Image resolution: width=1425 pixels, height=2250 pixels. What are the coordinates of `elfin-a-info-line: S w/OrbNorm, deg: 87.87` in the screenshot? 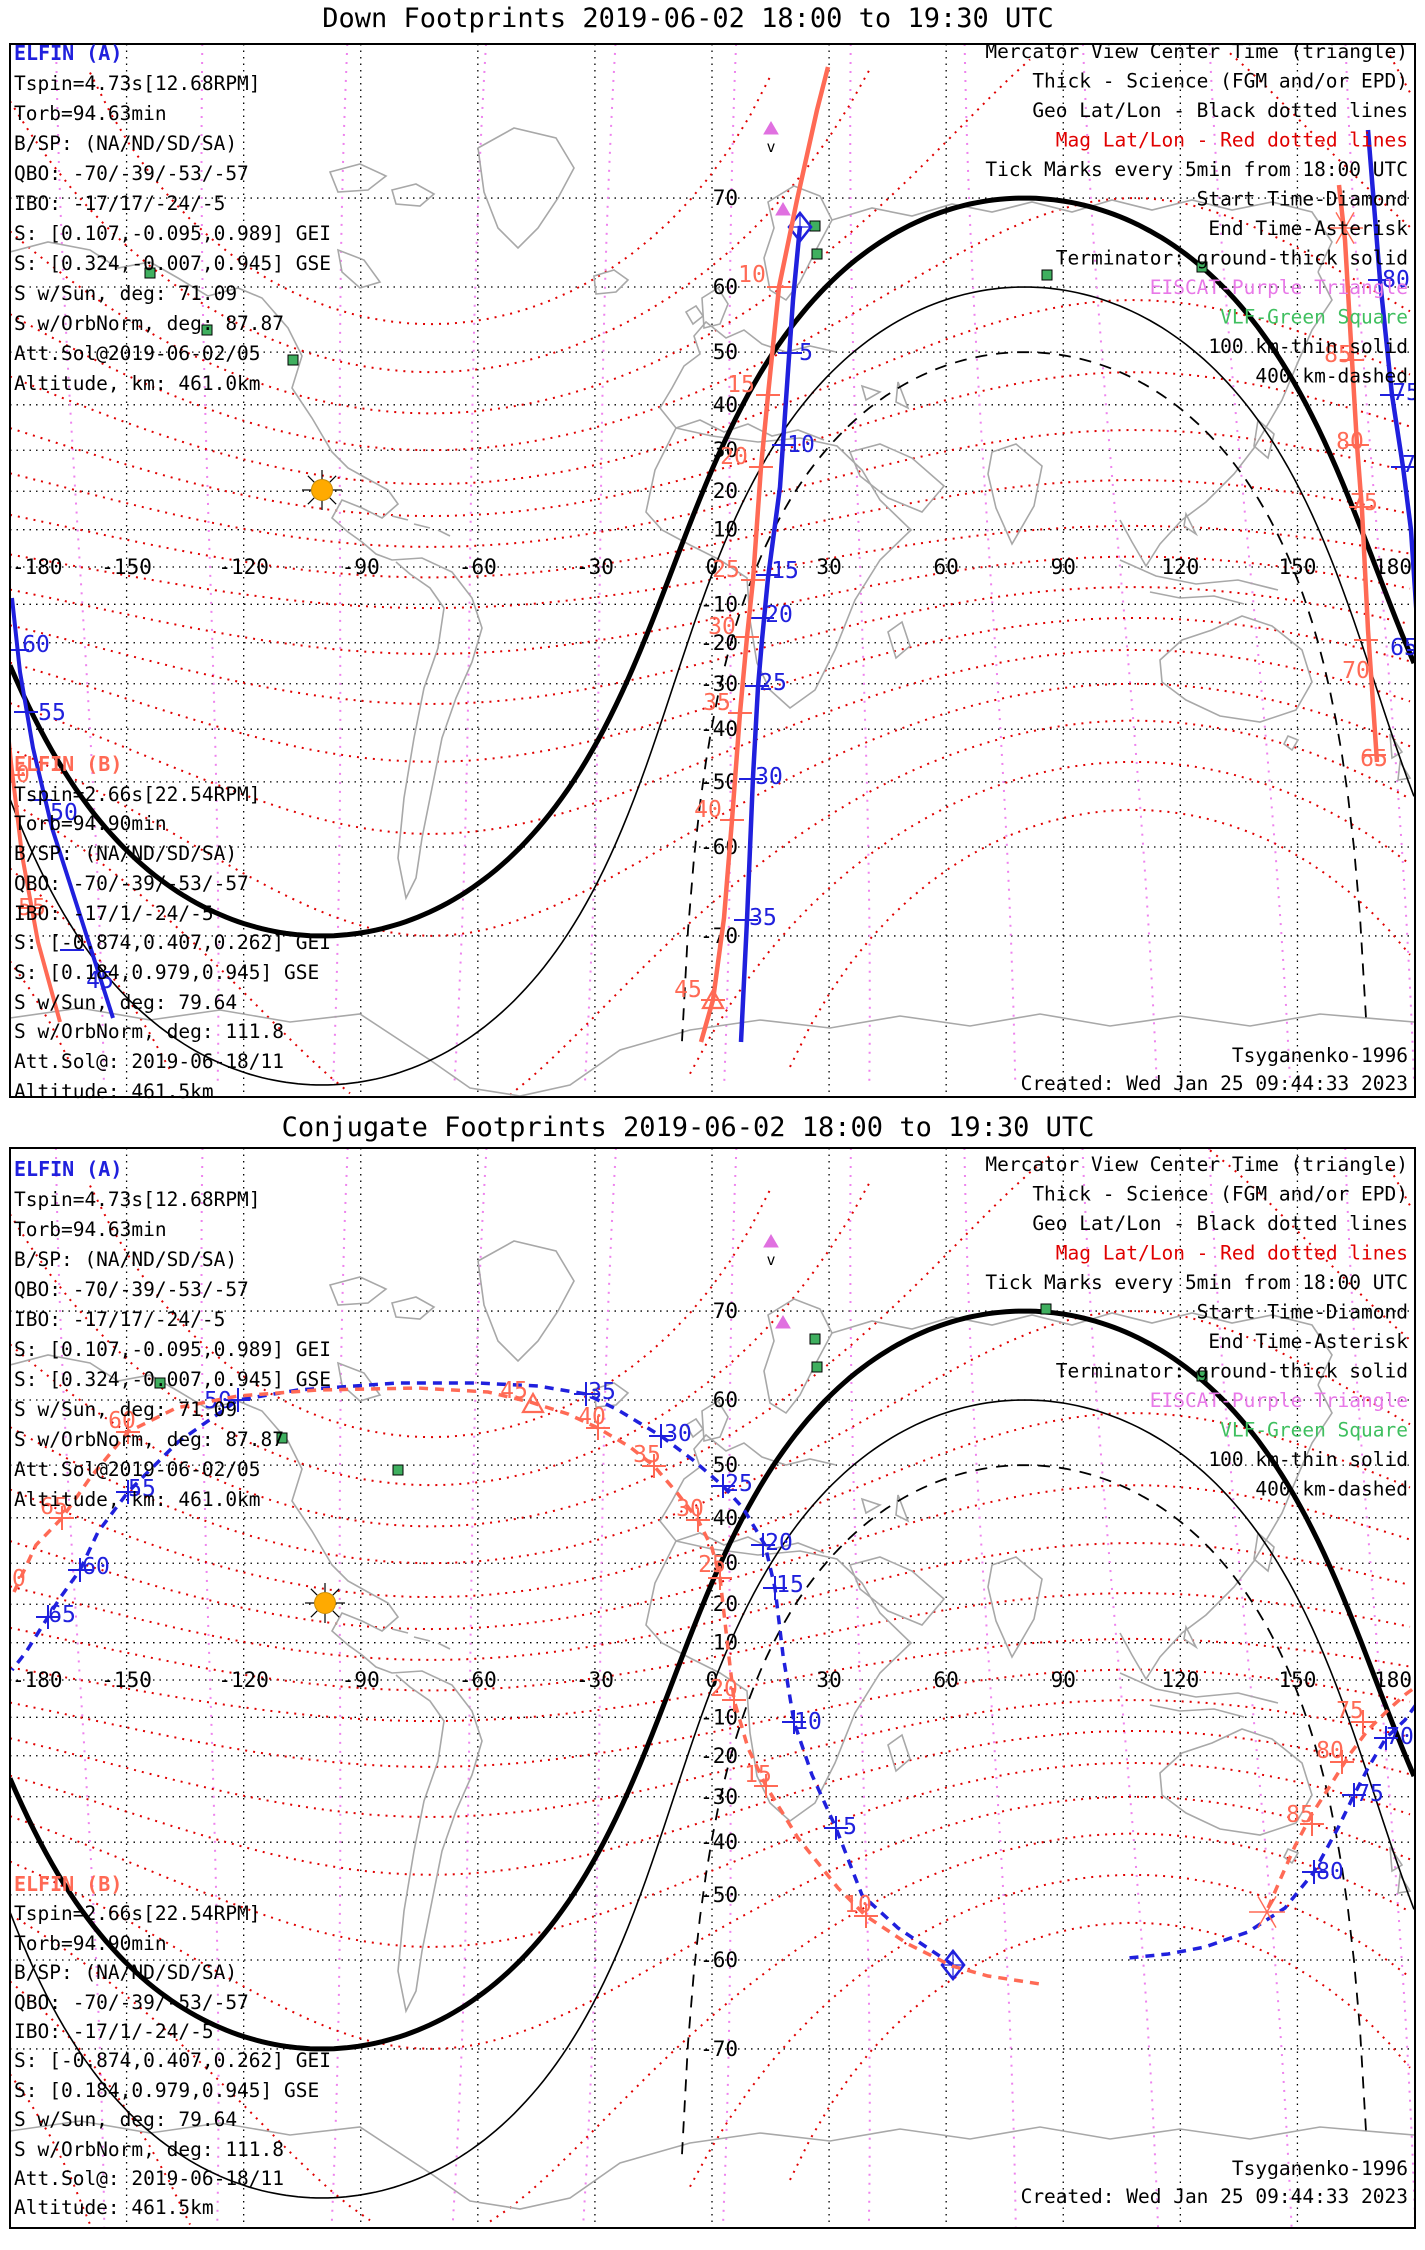 It's located at (149, 323).